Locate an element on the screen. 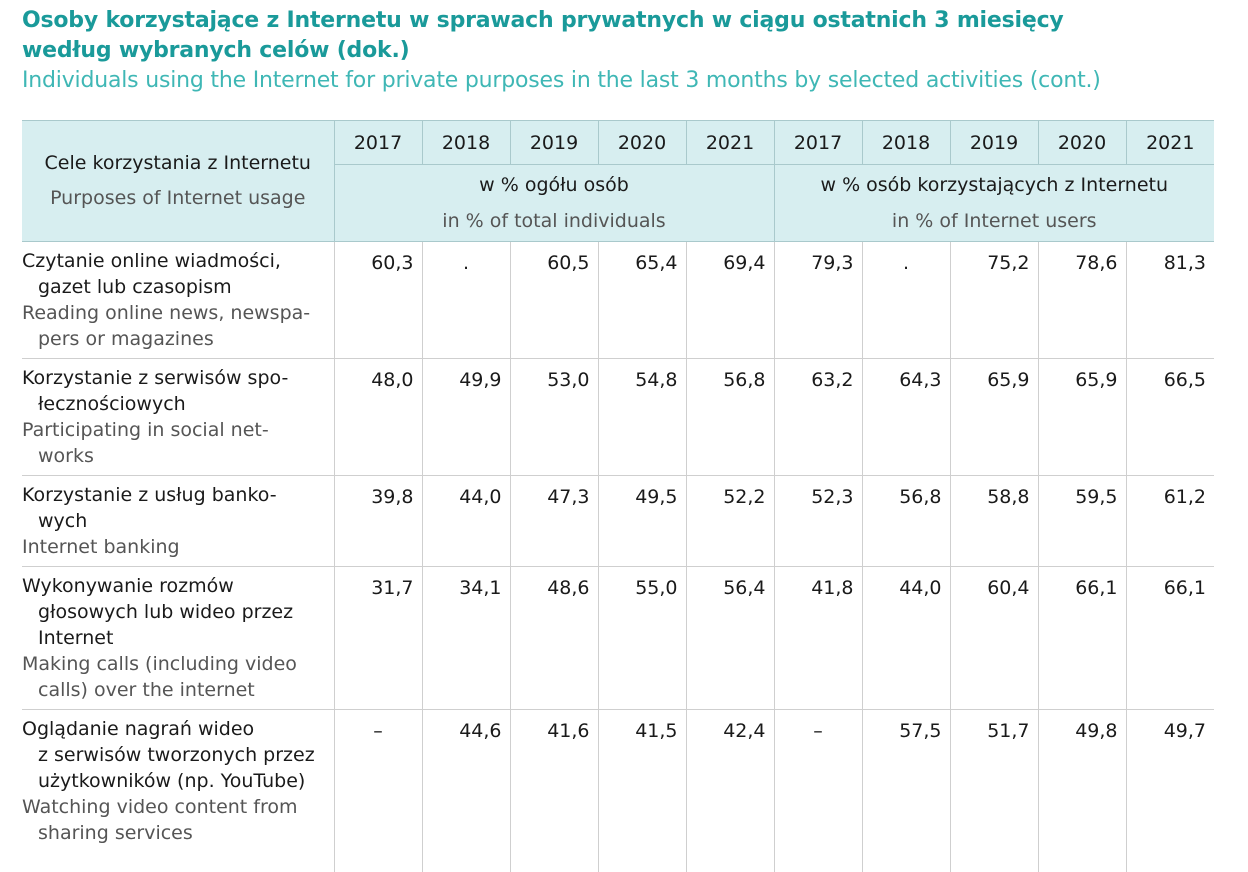  value-cell: 64,3 is located at coordinates (906, 417).